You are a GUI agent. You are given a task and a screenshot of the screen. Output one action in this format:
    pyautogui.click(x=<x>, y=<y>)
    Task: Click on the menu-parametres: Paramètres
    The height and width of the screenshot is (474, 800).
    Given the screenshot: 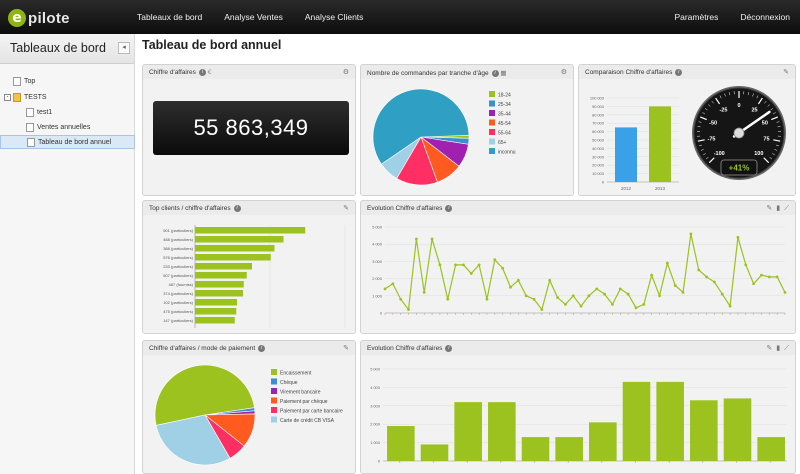 What is the action you would take?
    pyautogui.click(x=696, y=17)
    